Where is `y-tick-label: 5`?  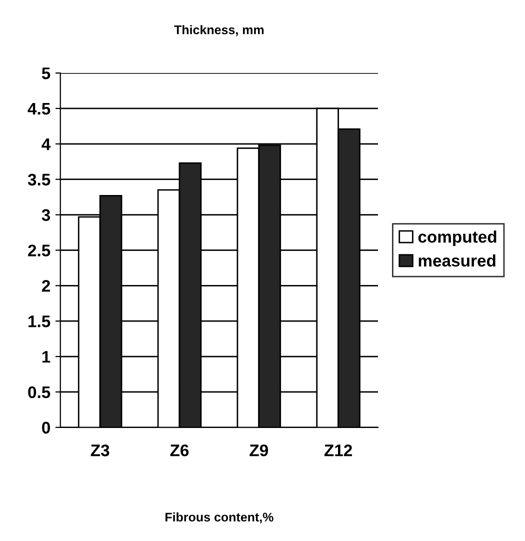
y-tick-label: 5 is located at coordinates (46, 74).